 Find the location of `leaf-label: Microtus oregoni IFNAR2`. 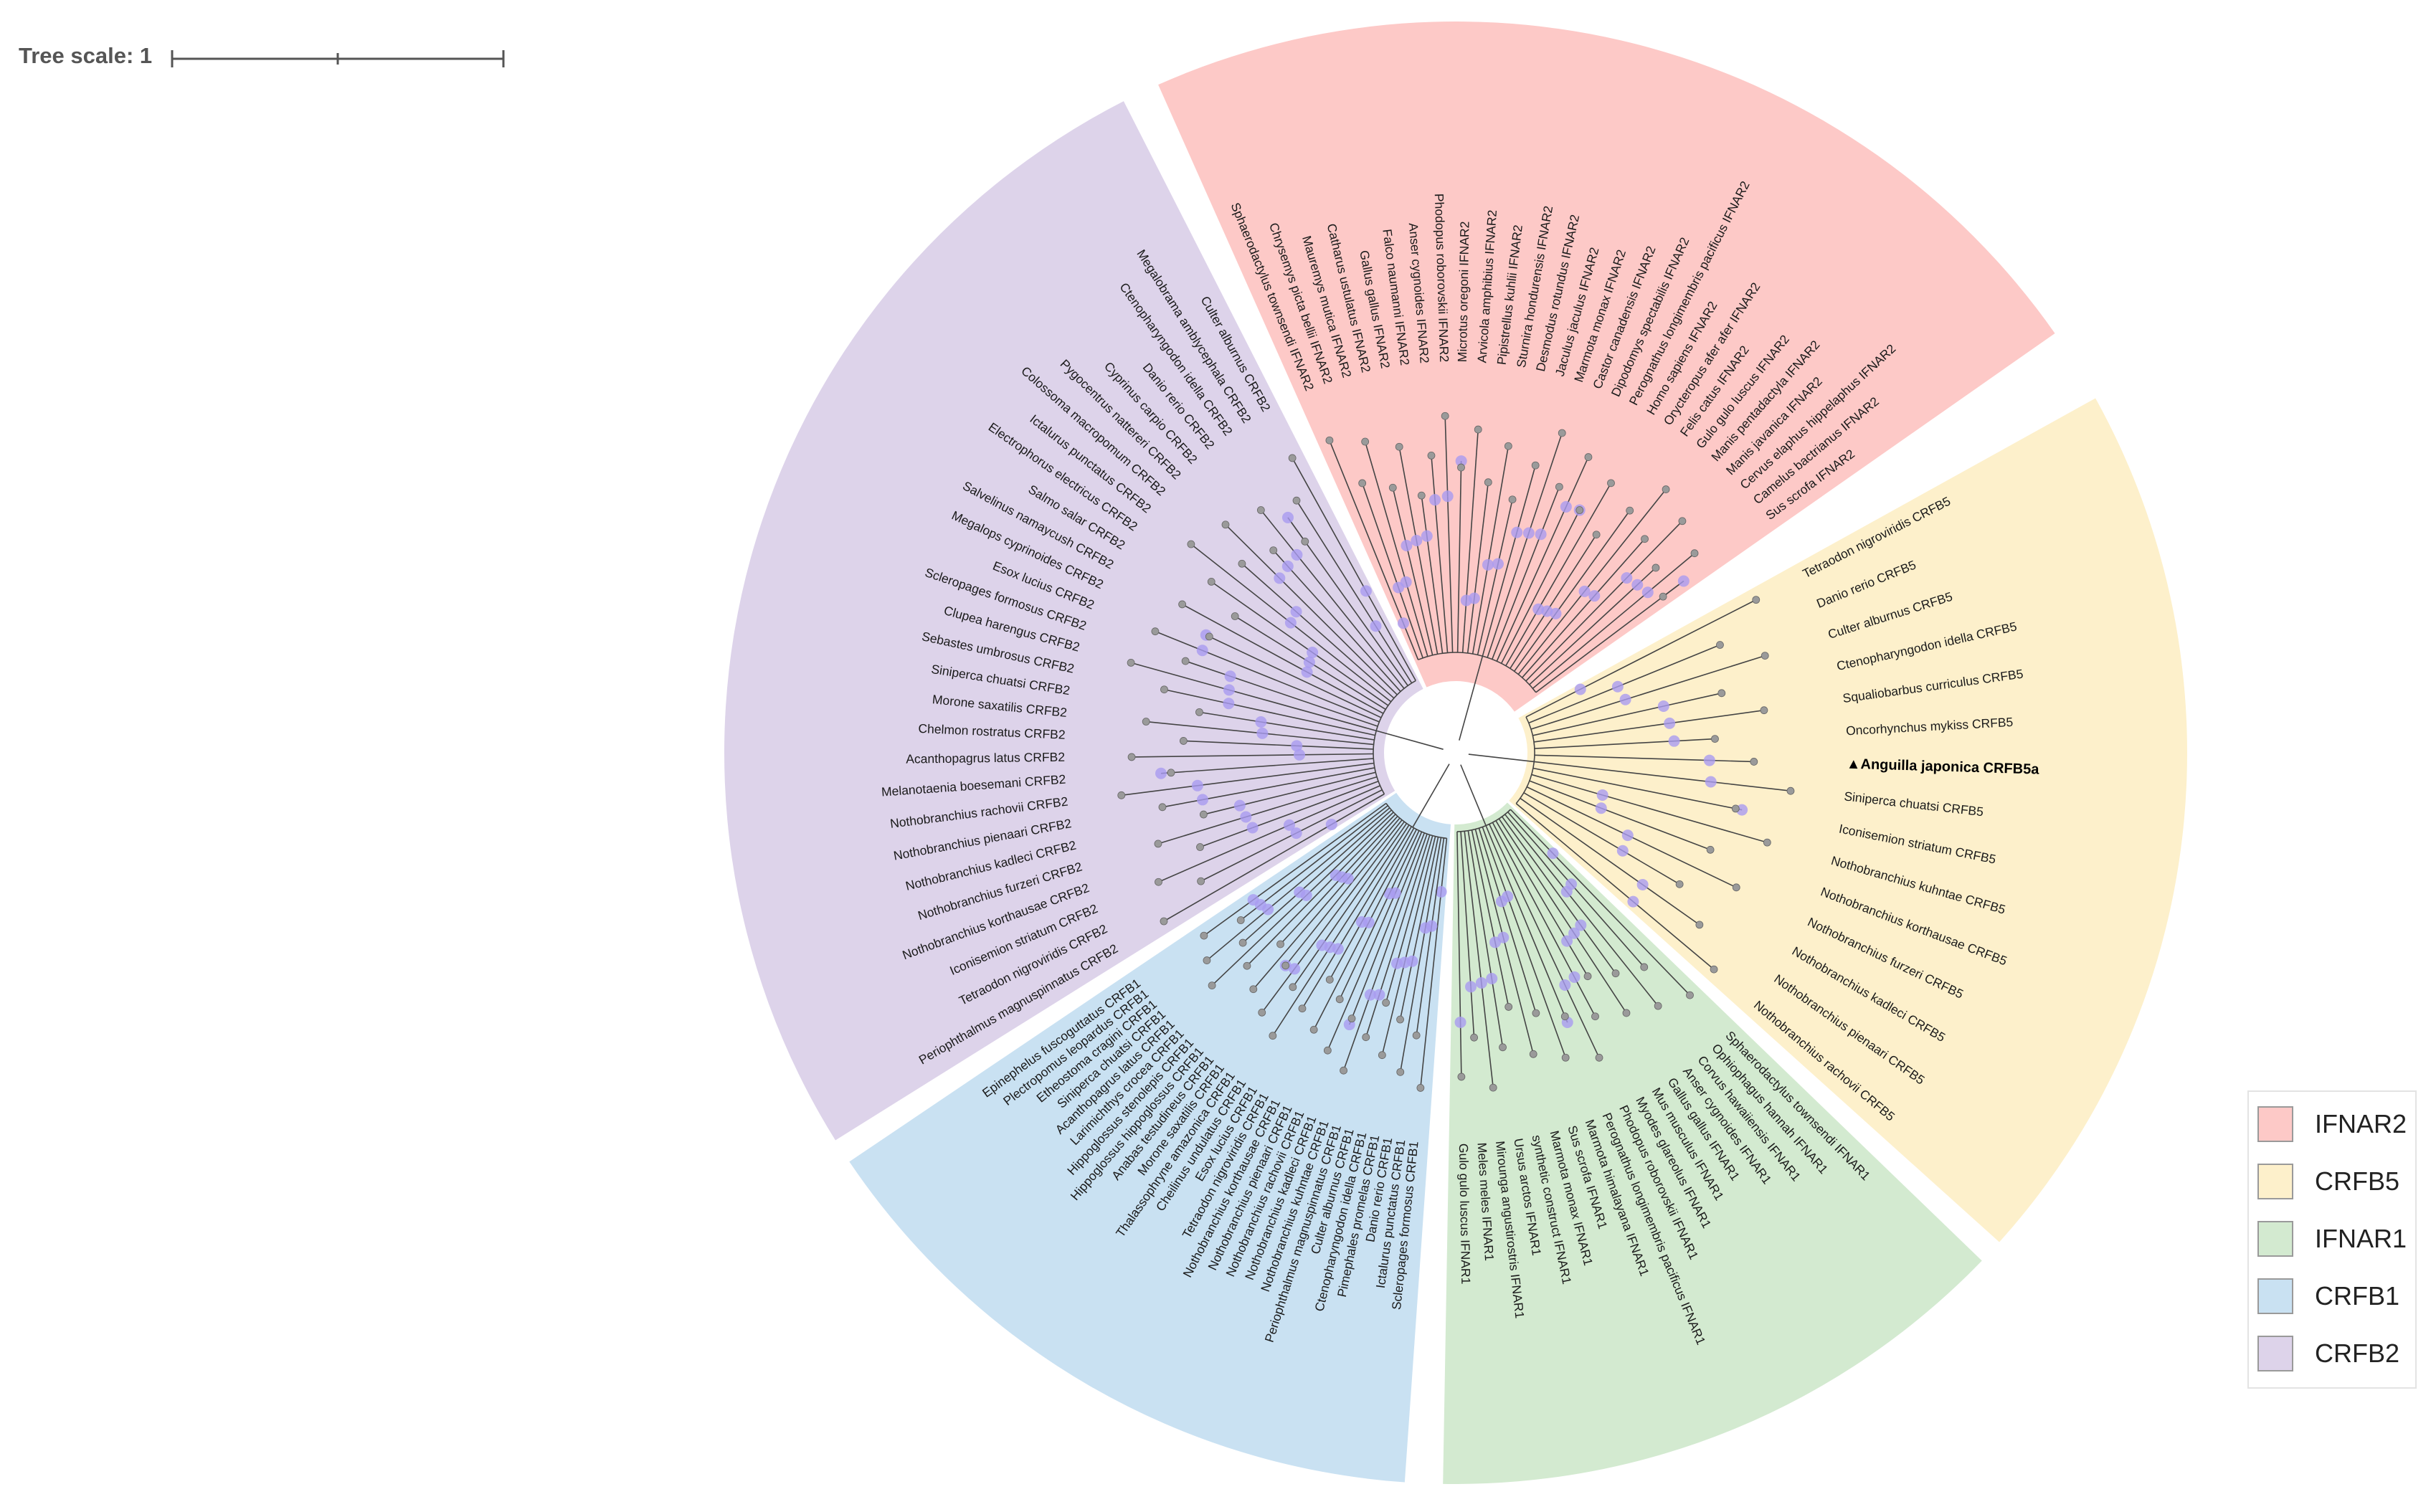

leaf-label: Microtus oregoni IFNAR2 is located at coordinates (1463, 291).